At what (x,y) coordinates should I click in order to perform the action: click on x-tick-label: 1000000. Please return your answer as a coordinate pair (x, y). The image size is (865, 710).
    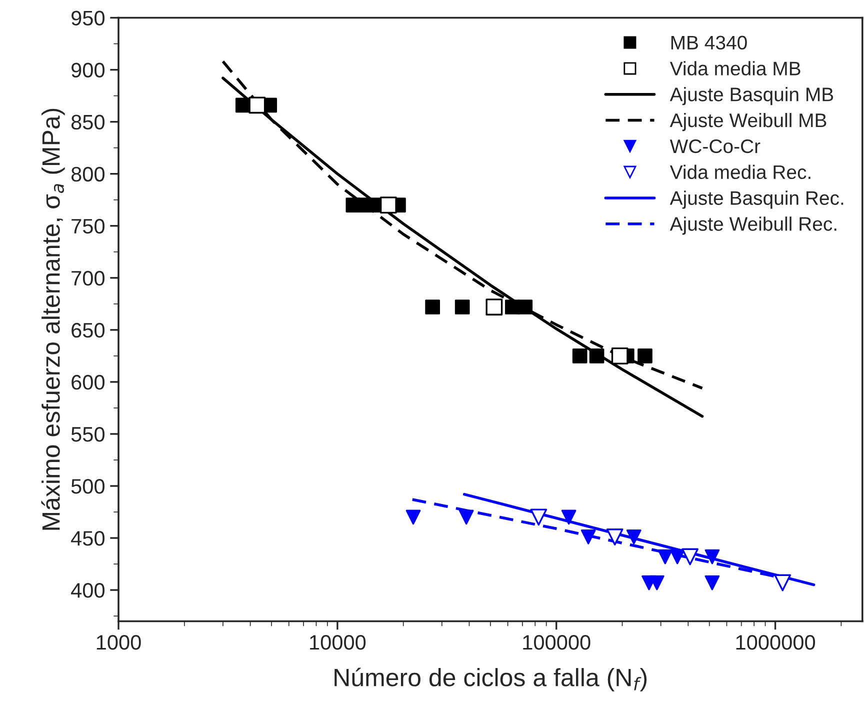
    Looking at the image, I should click on (776, 642).